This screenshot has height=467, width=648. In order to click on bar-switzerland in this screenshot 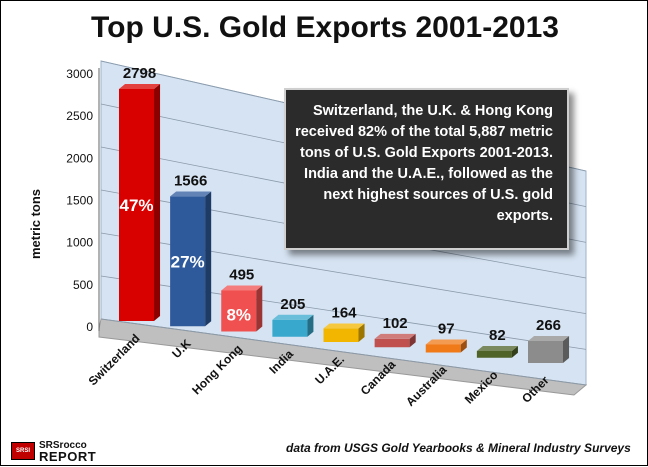, I will do `click(140, 202)`.